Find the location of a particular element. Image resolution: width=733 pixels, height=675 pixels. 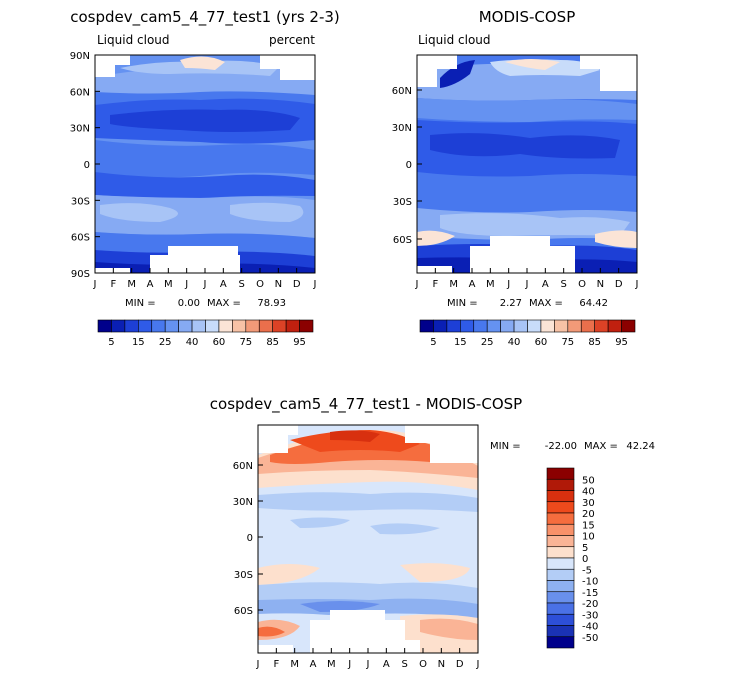

colorbar-label: 50 is located at coordinates (588, 480).